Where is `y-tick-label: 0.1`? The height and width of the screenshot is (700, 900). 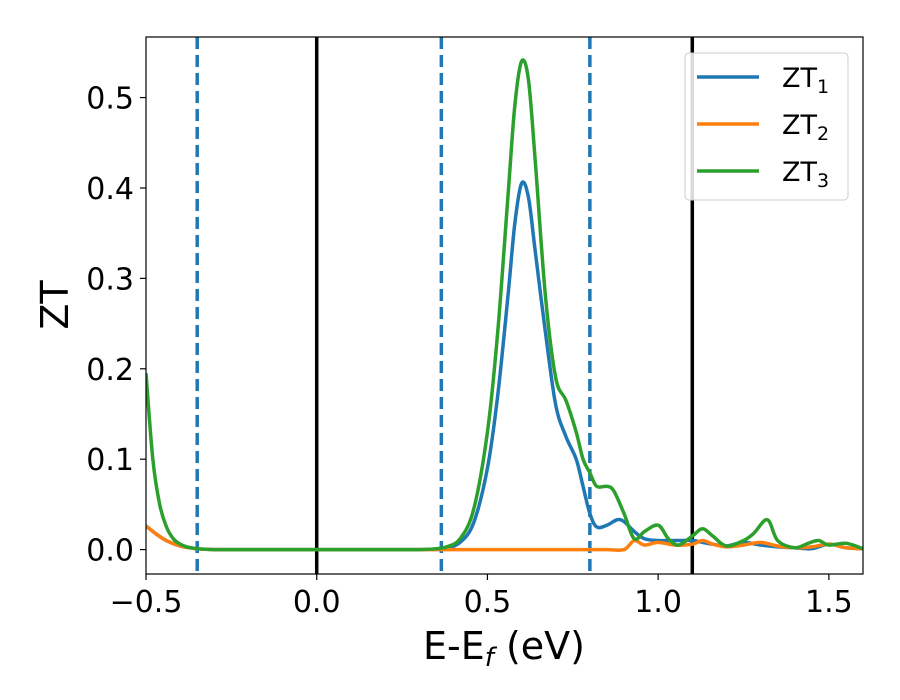 y-tick-label: 0.1 is located at coordinates (110, 460).